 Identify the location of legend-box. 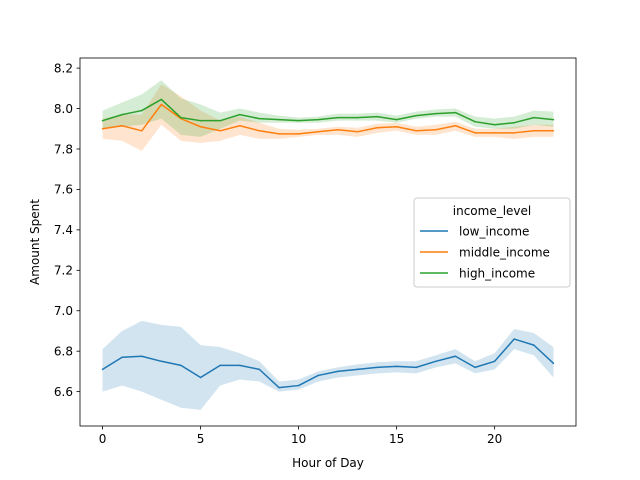
(492, 242).